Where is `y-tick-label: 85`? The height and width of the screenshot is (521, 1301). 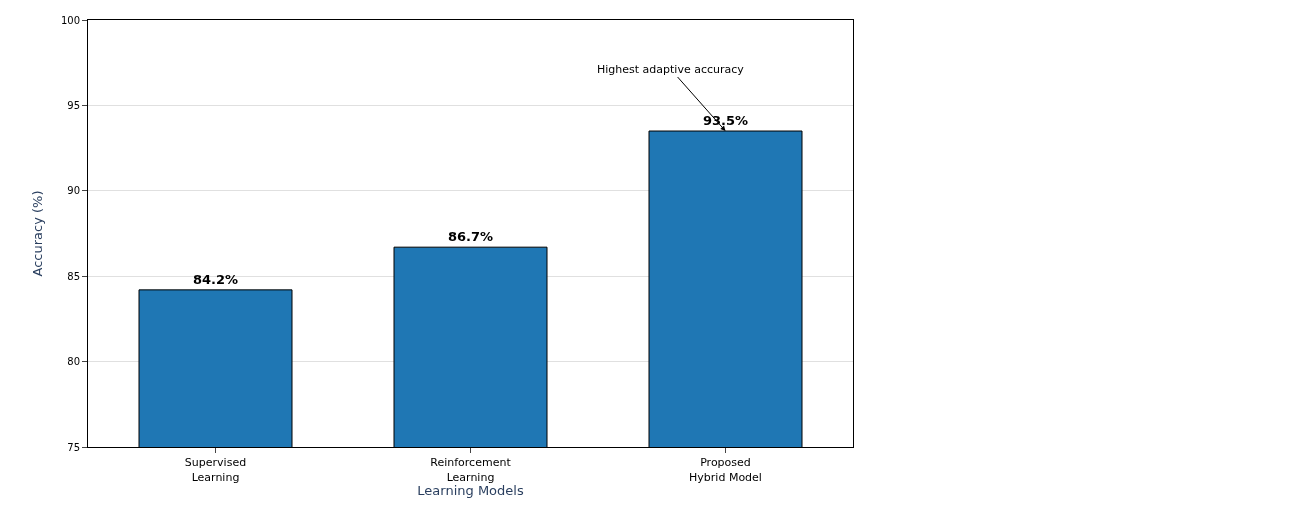 y-tick-label: 85 is located at coordinates (73, 276).